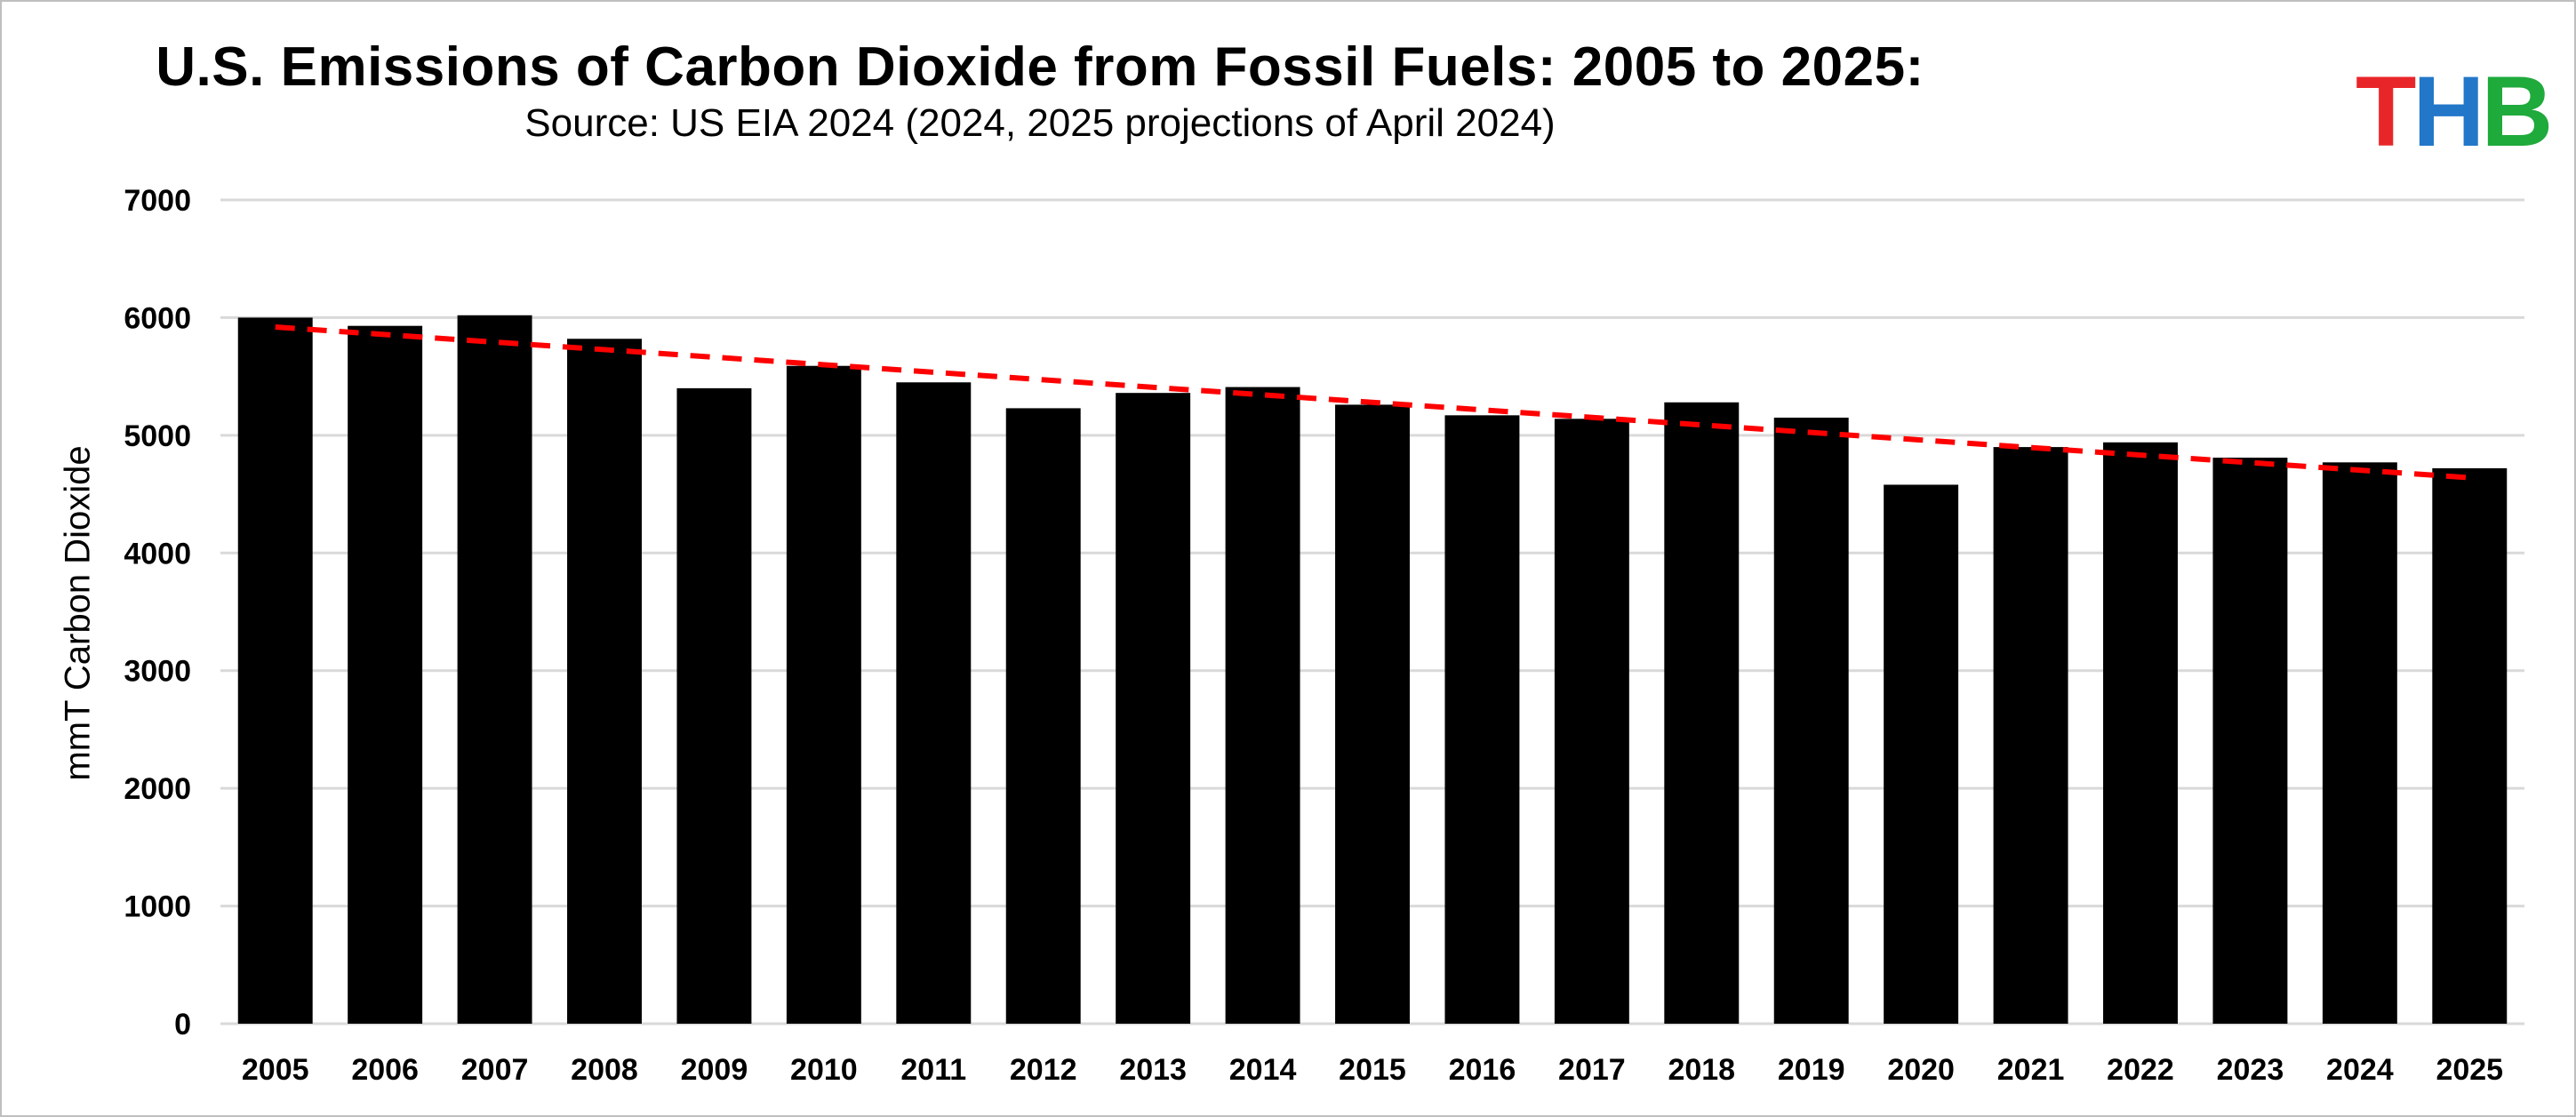 This screenshot has height=1117, width=2576. Describe the element at coordinates (275, 671) in the screenshot. I see `bar-2005` at that location.